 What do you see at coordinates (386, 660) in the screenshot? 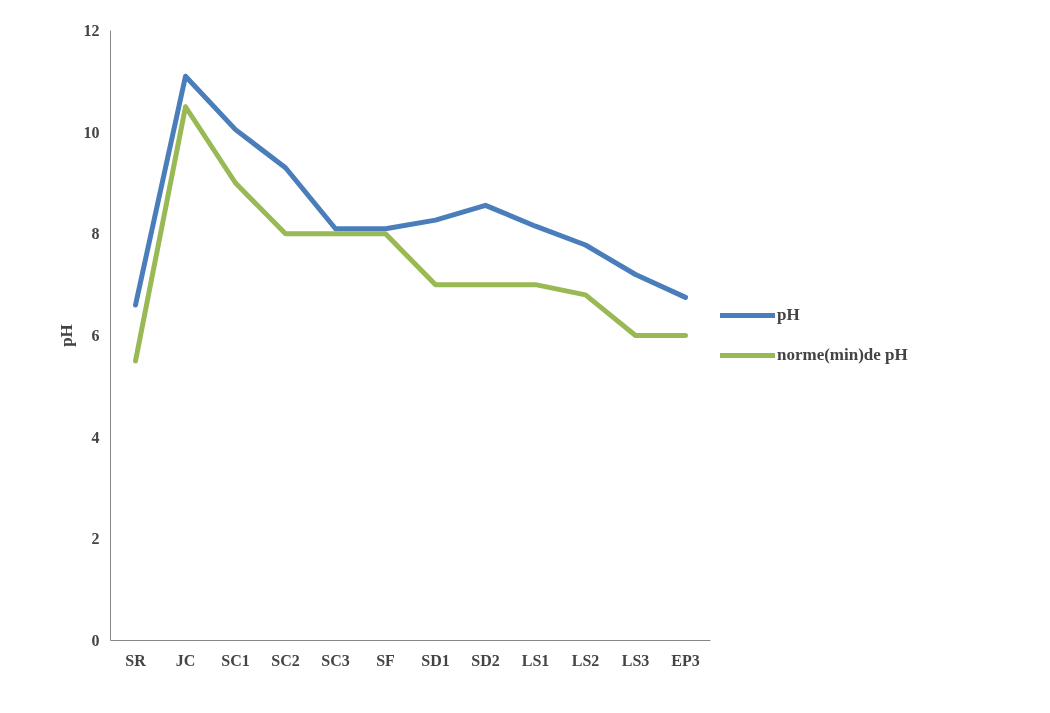
I see `x-tick-label: SF` at bounding box center [386, 660].